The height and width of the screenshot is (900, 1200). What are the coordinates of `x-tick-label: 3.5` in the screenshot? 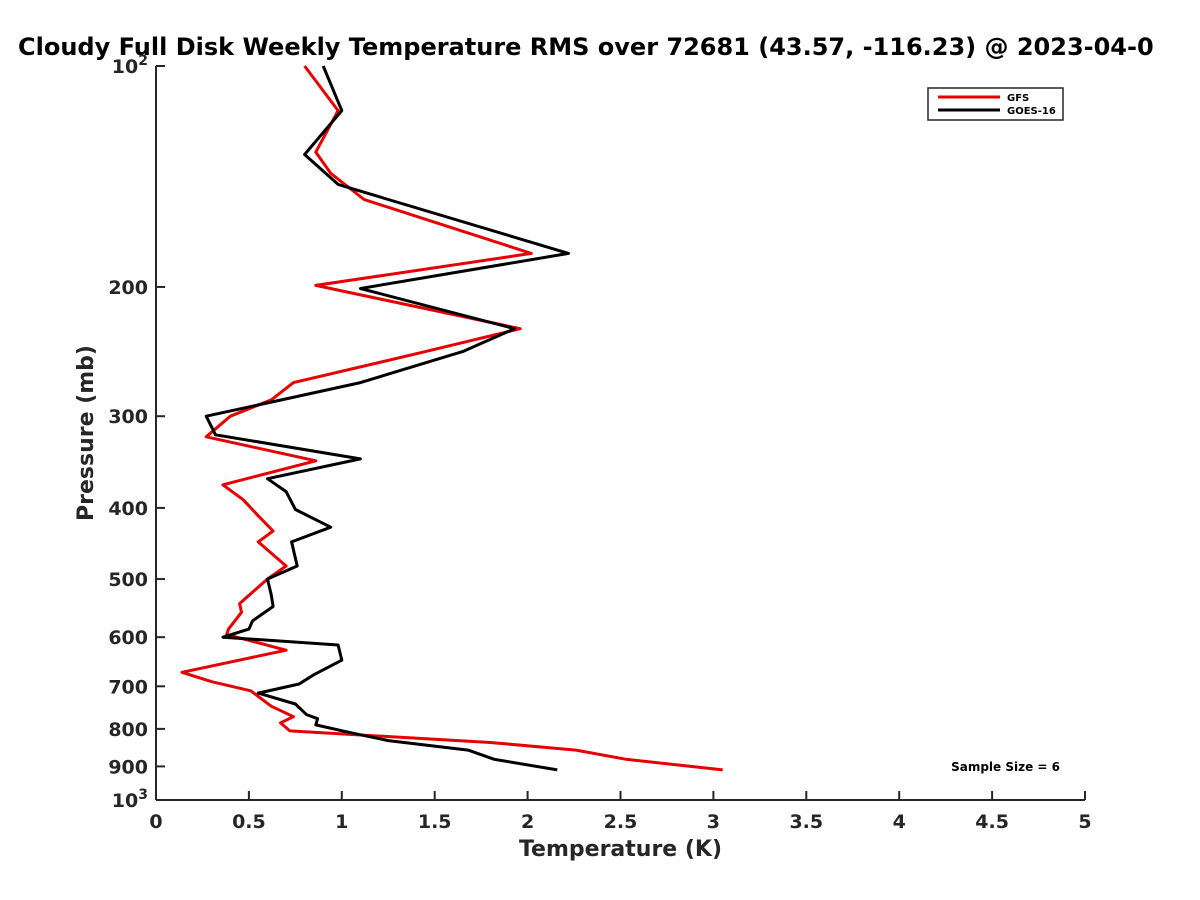 It's located at (806, 822).